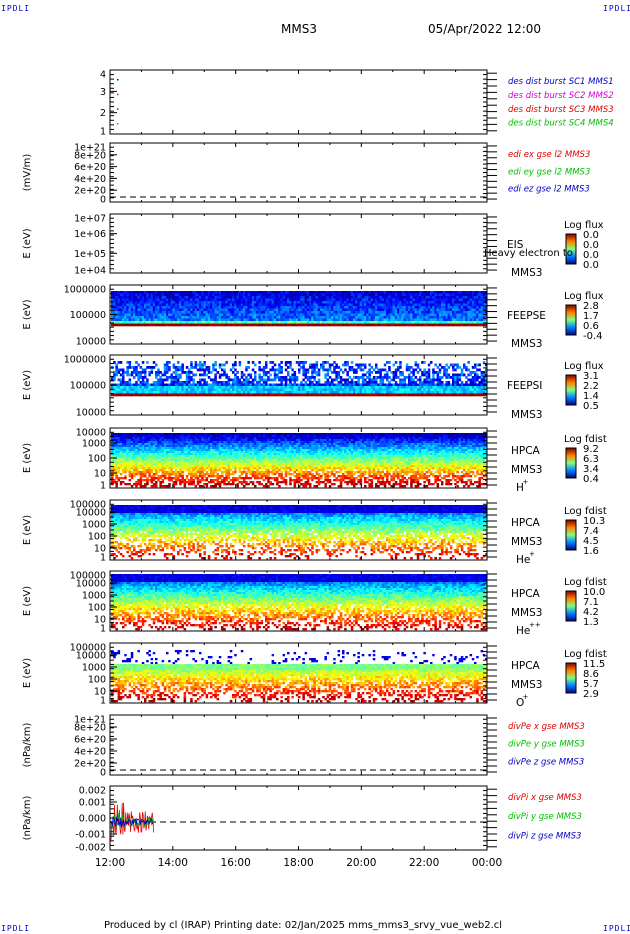  What do you see at coordinates (103, 92) in the screenshot?
I see `ytick-label-burst: 3` at bounding box center [103, 92].